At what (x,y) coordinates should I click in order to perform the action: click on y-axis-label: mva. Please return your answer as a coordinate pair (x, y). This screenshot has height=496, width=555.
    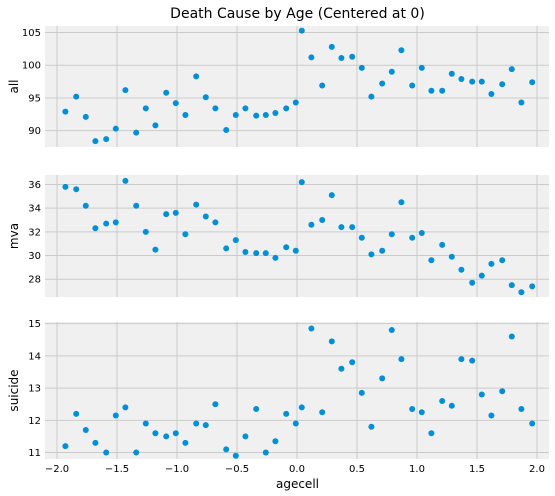
    Looking at the image, I should click on (14, 236).